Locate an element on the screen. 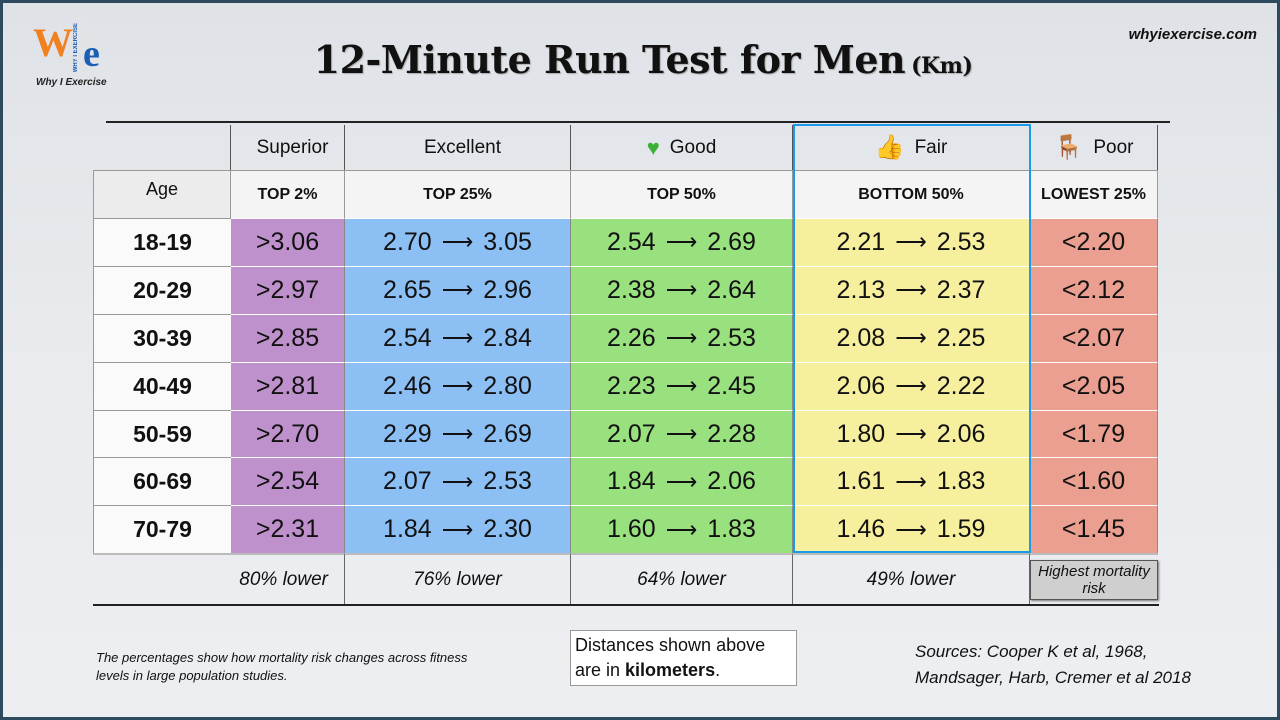  rank-exc: TOP 25% is located at coordinates (458, 194).